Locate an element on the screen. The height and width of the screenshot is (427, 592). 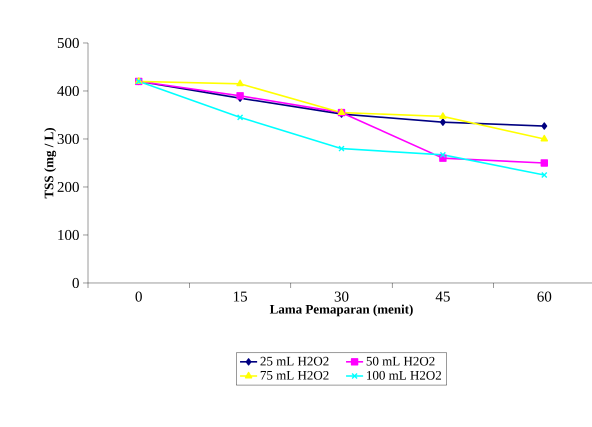
legend-label: 100 mL H2O2 is located at coordinates (404, 375).